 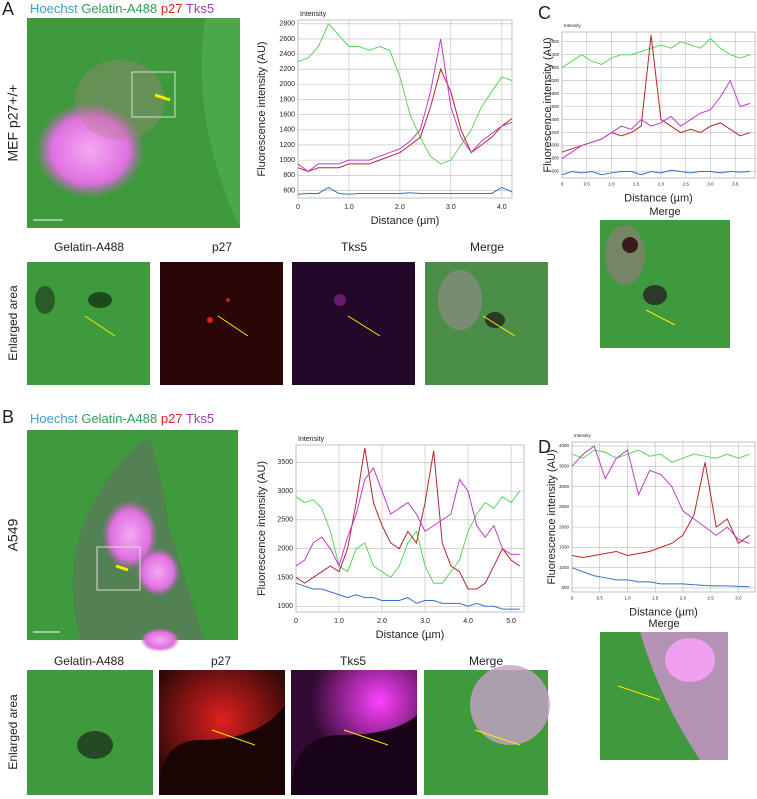 What do you see at coordinates (287, 145) in the screenshot?
I see `y-tick-label: 1200` at bounding box center [287, 145].